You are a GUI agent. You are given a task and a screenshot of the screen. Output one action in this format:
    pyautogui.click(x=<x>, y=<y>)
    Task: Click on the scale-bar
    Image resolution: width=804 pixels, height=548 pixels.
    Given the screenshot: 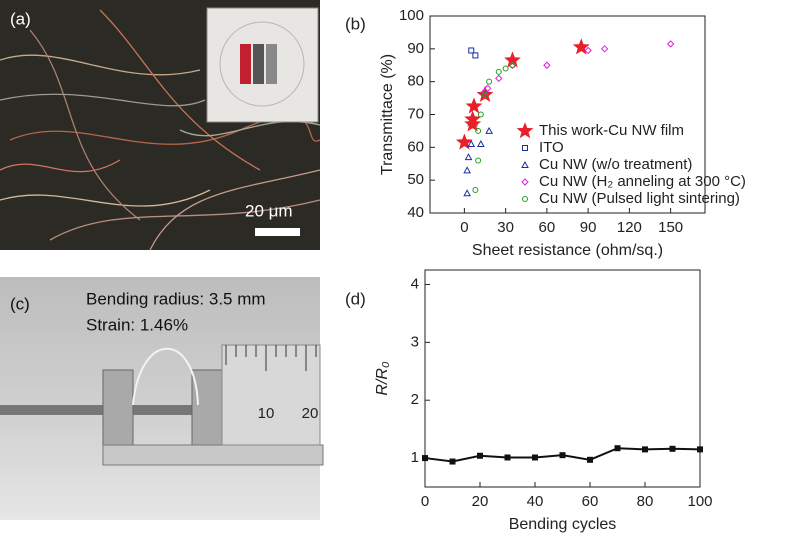 What is the action you would take?
    pyautogui.click(x=277, y=232)
    